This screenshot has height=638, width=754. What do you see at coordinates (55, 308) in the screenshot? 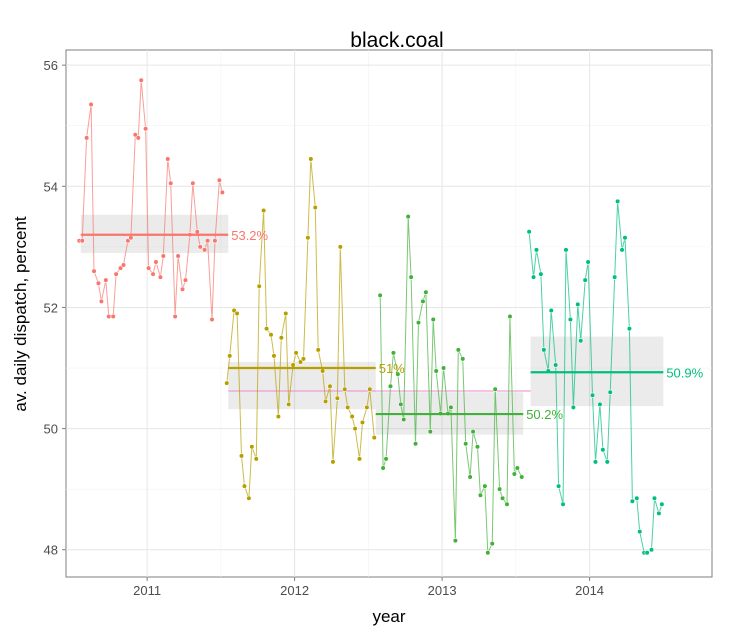
I see `y-axis: 48 50 52 54 56` at bounding box center [55, 308].